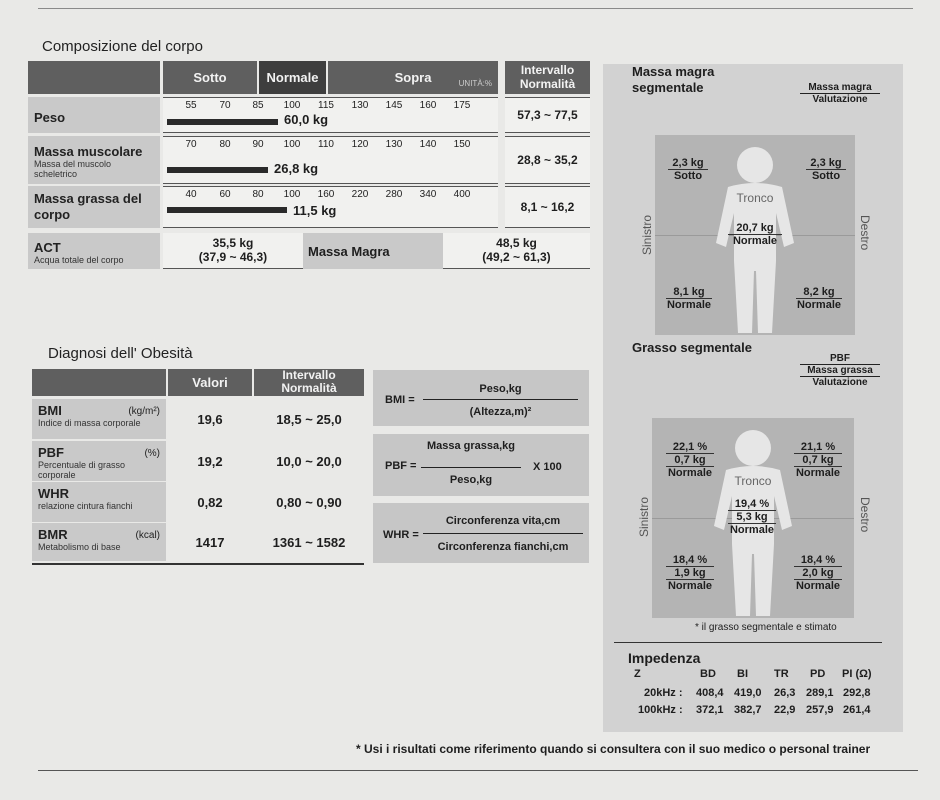 Image resolution: width=940 pixels, height=800 pixels. What do you see at coordinates (217, 170) in the screenshot?
I see `muscle-bar` at bounding box center [217, 170].